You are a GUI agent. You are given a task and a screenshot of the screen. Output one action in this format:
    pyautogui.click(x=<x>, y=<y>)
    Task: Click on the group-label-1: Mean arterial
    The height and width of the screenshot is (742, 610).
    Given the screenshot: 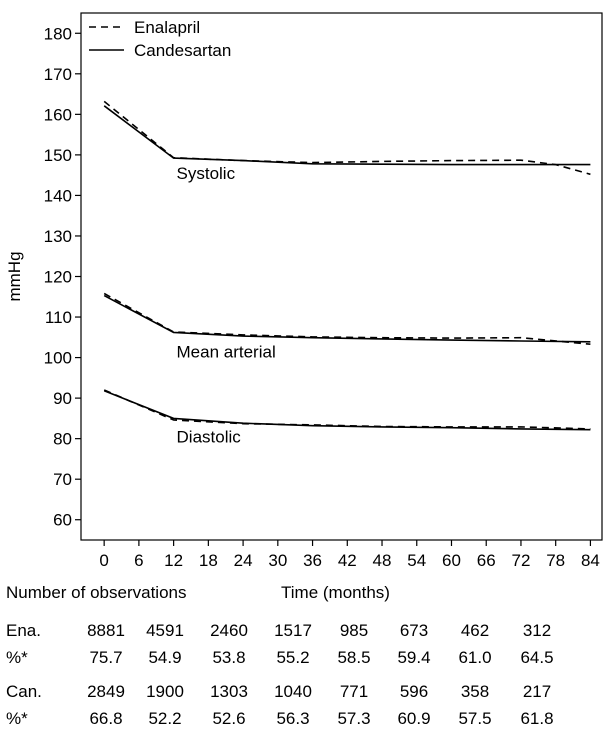 What is the action you would take?
    pyautogui.click(x=226, y=352)
    